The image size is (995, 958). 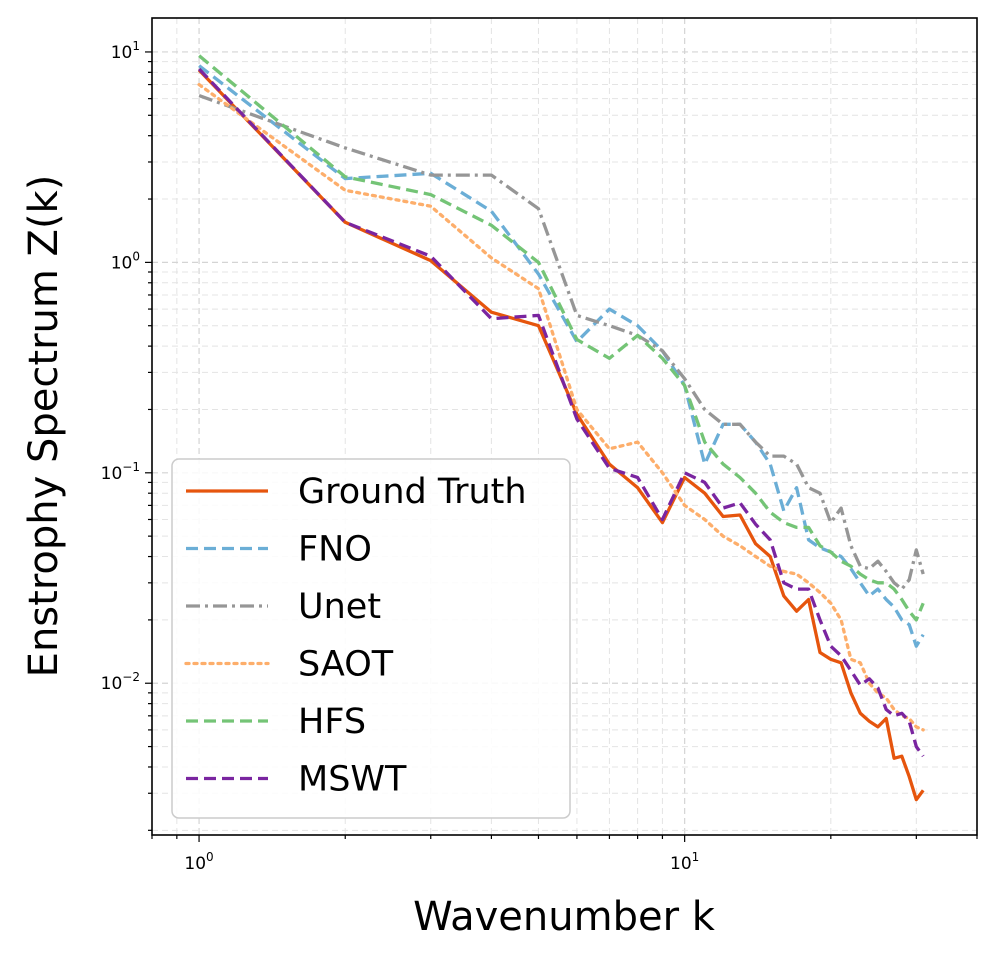 I want to click on x-axis-label: Wavenumber k, so click(x=564, y=917).